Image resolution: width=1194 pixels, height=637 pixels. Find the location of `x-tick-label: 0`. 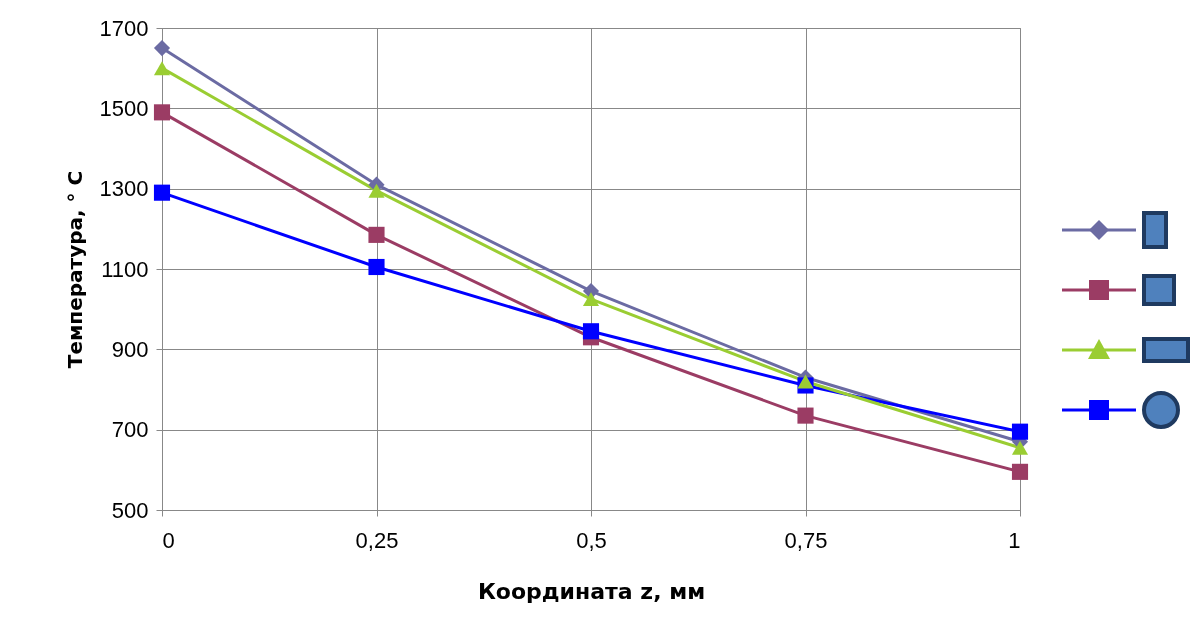

x-tick-label: 0 is located at coordinates (168, 540).